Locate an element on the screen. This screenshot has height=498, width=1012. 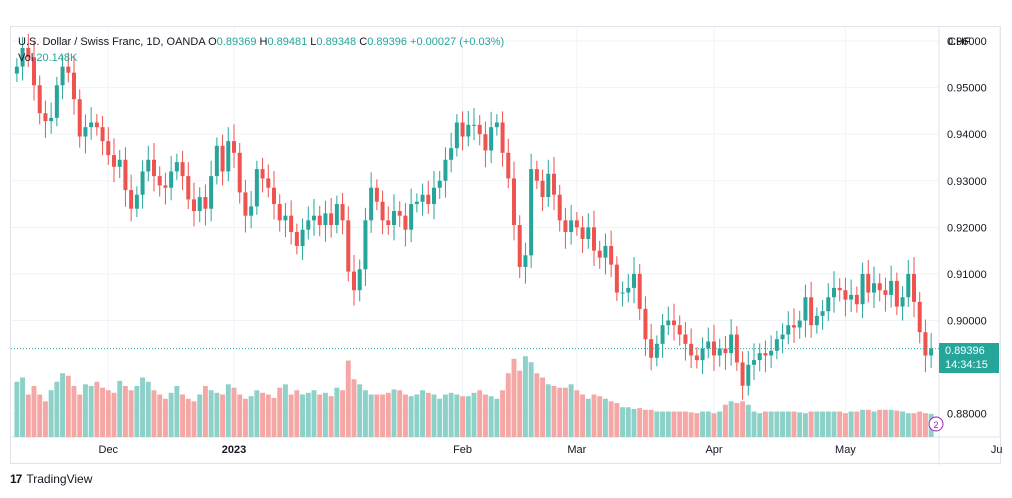
tradingview-brand: 17 TradingView is located at coordinates (51, 479).